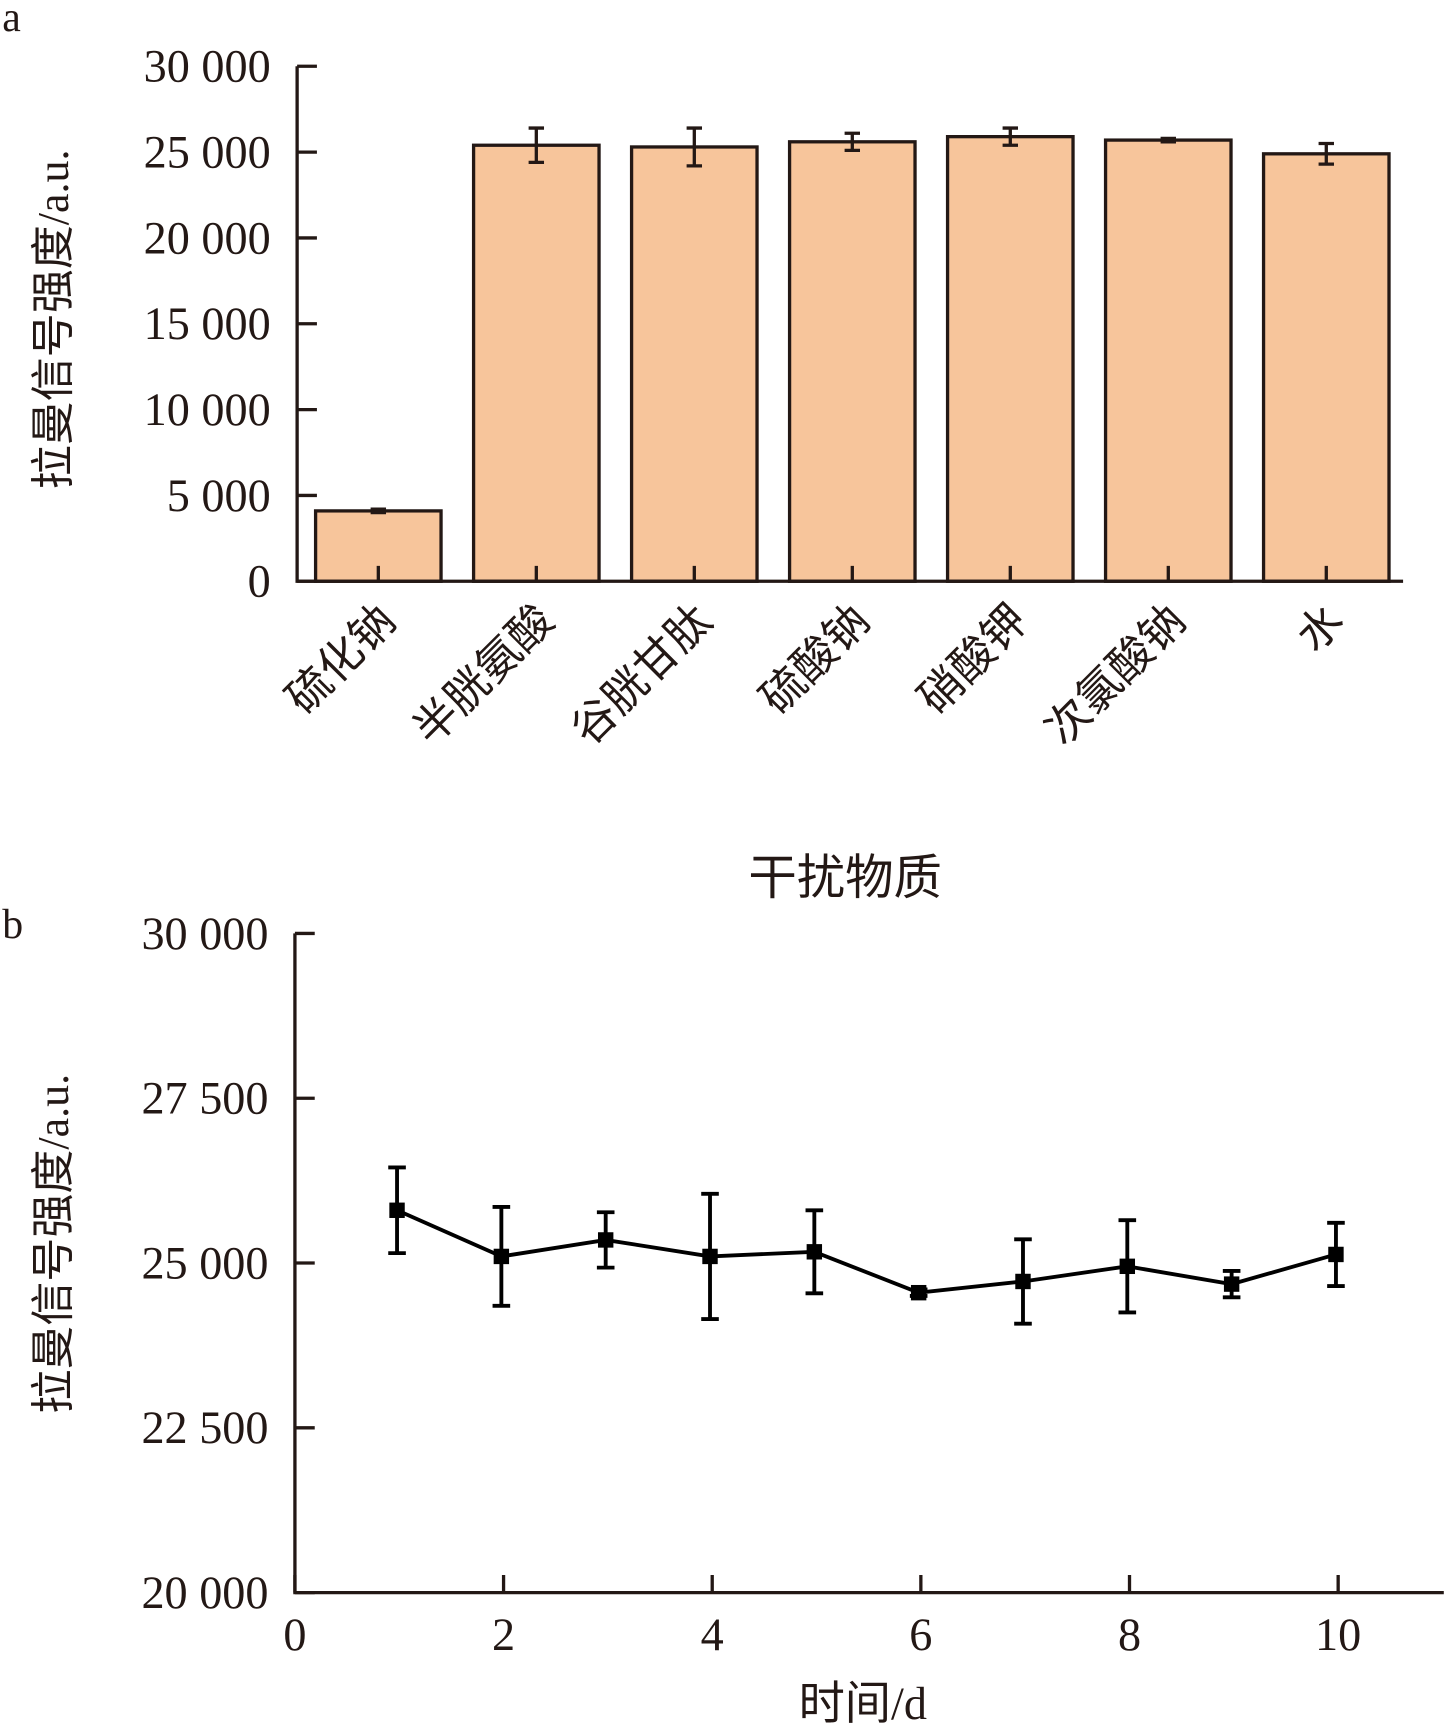  What do you see at coordinates (12, 925) in the screenshot?
I see `panel-b-label: b` at bounding box center [12, 925].